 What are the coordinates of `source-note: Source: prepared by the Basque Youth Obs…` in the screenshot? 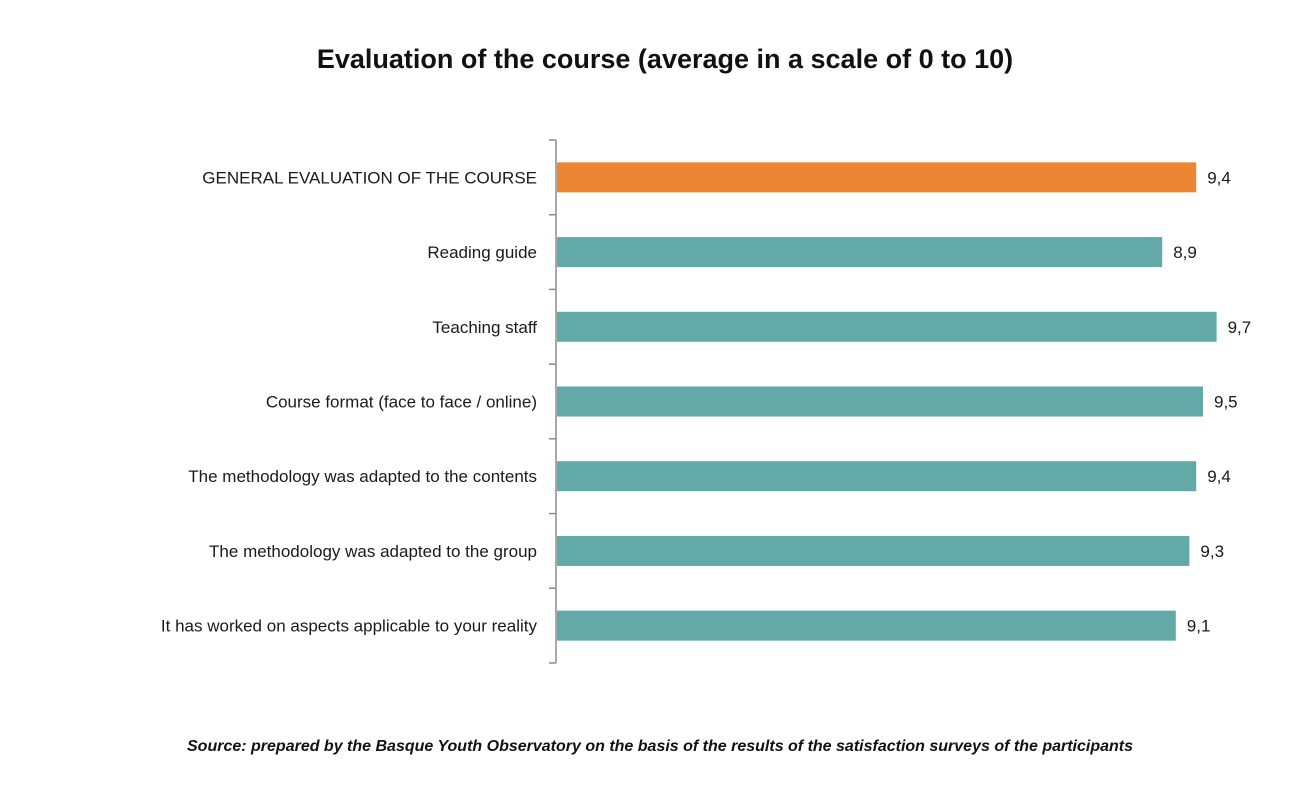 It's located at (660, 746).